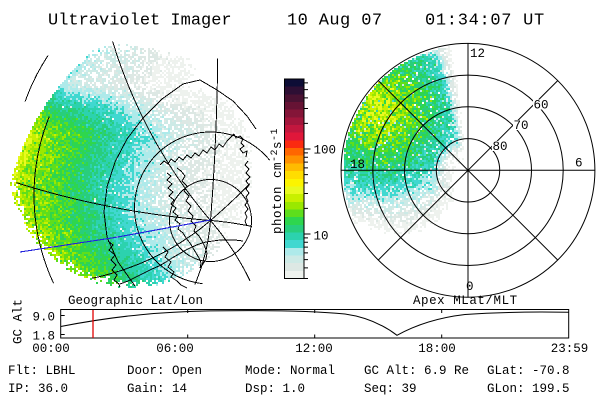 The width and height of the screenshot is (600, 400). Describe the element at coordinates (528, 389) in the screenshot. I see `svg-text: GLon: 199.5` at that location.